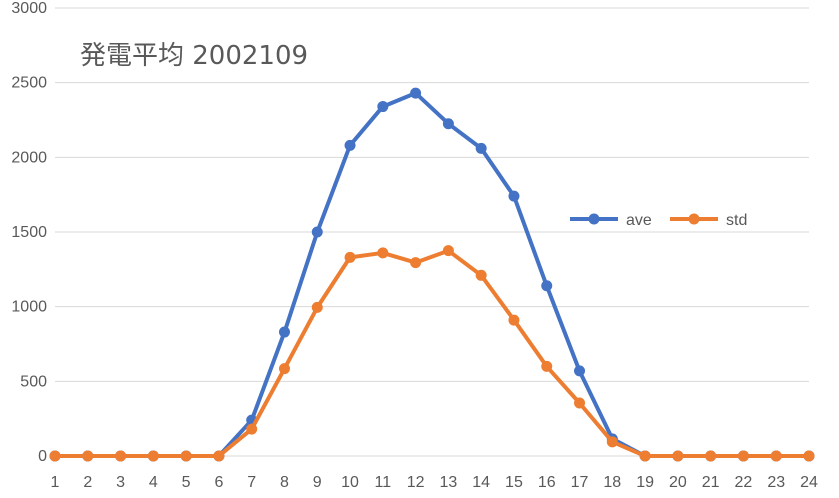 This screenshot has width=839, height=498. What do you see at coordinates (29, 307) in the screenshot?
I see `y-tick-label: 1000` at bounding box center [29, 307].